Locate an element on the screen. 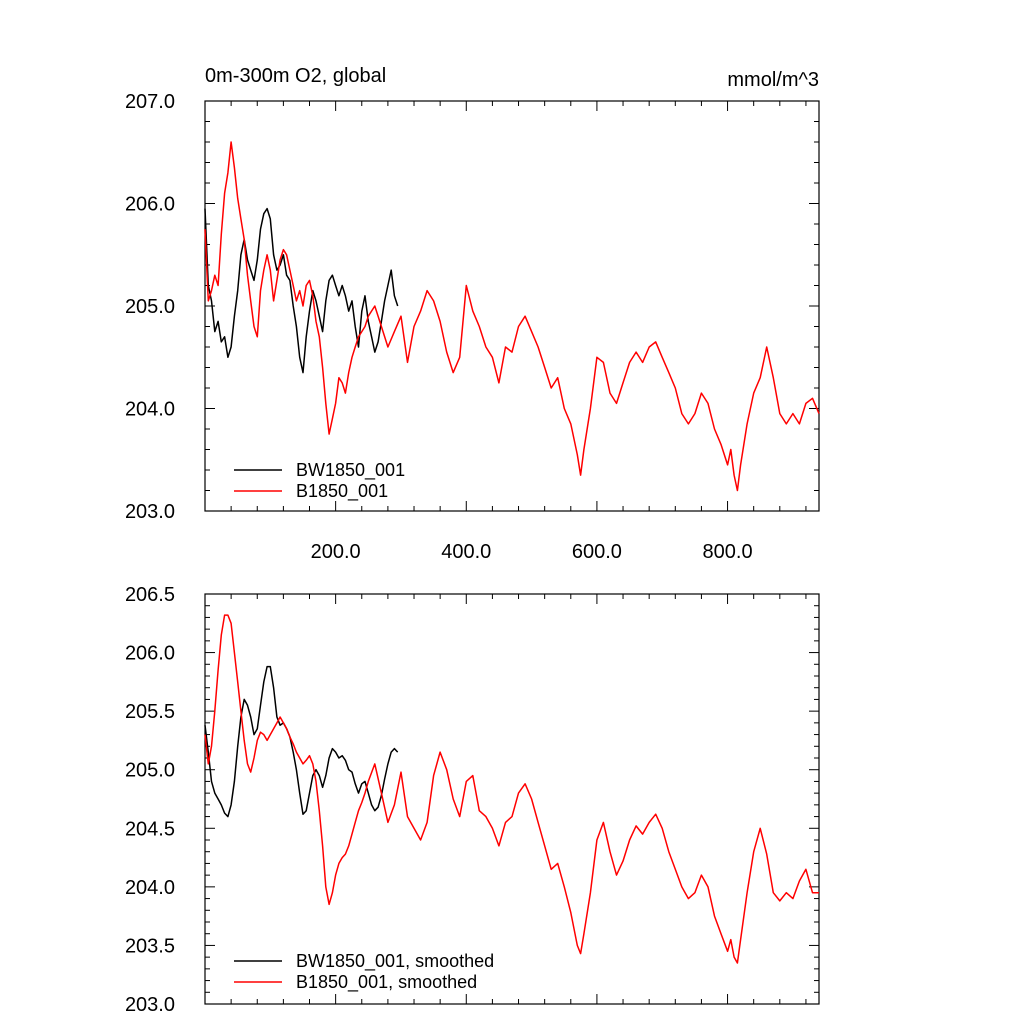 This screenshot has width=1024, height=1024. bottom-y-tick-label: 204.0 is located at coordinates (150, 888).